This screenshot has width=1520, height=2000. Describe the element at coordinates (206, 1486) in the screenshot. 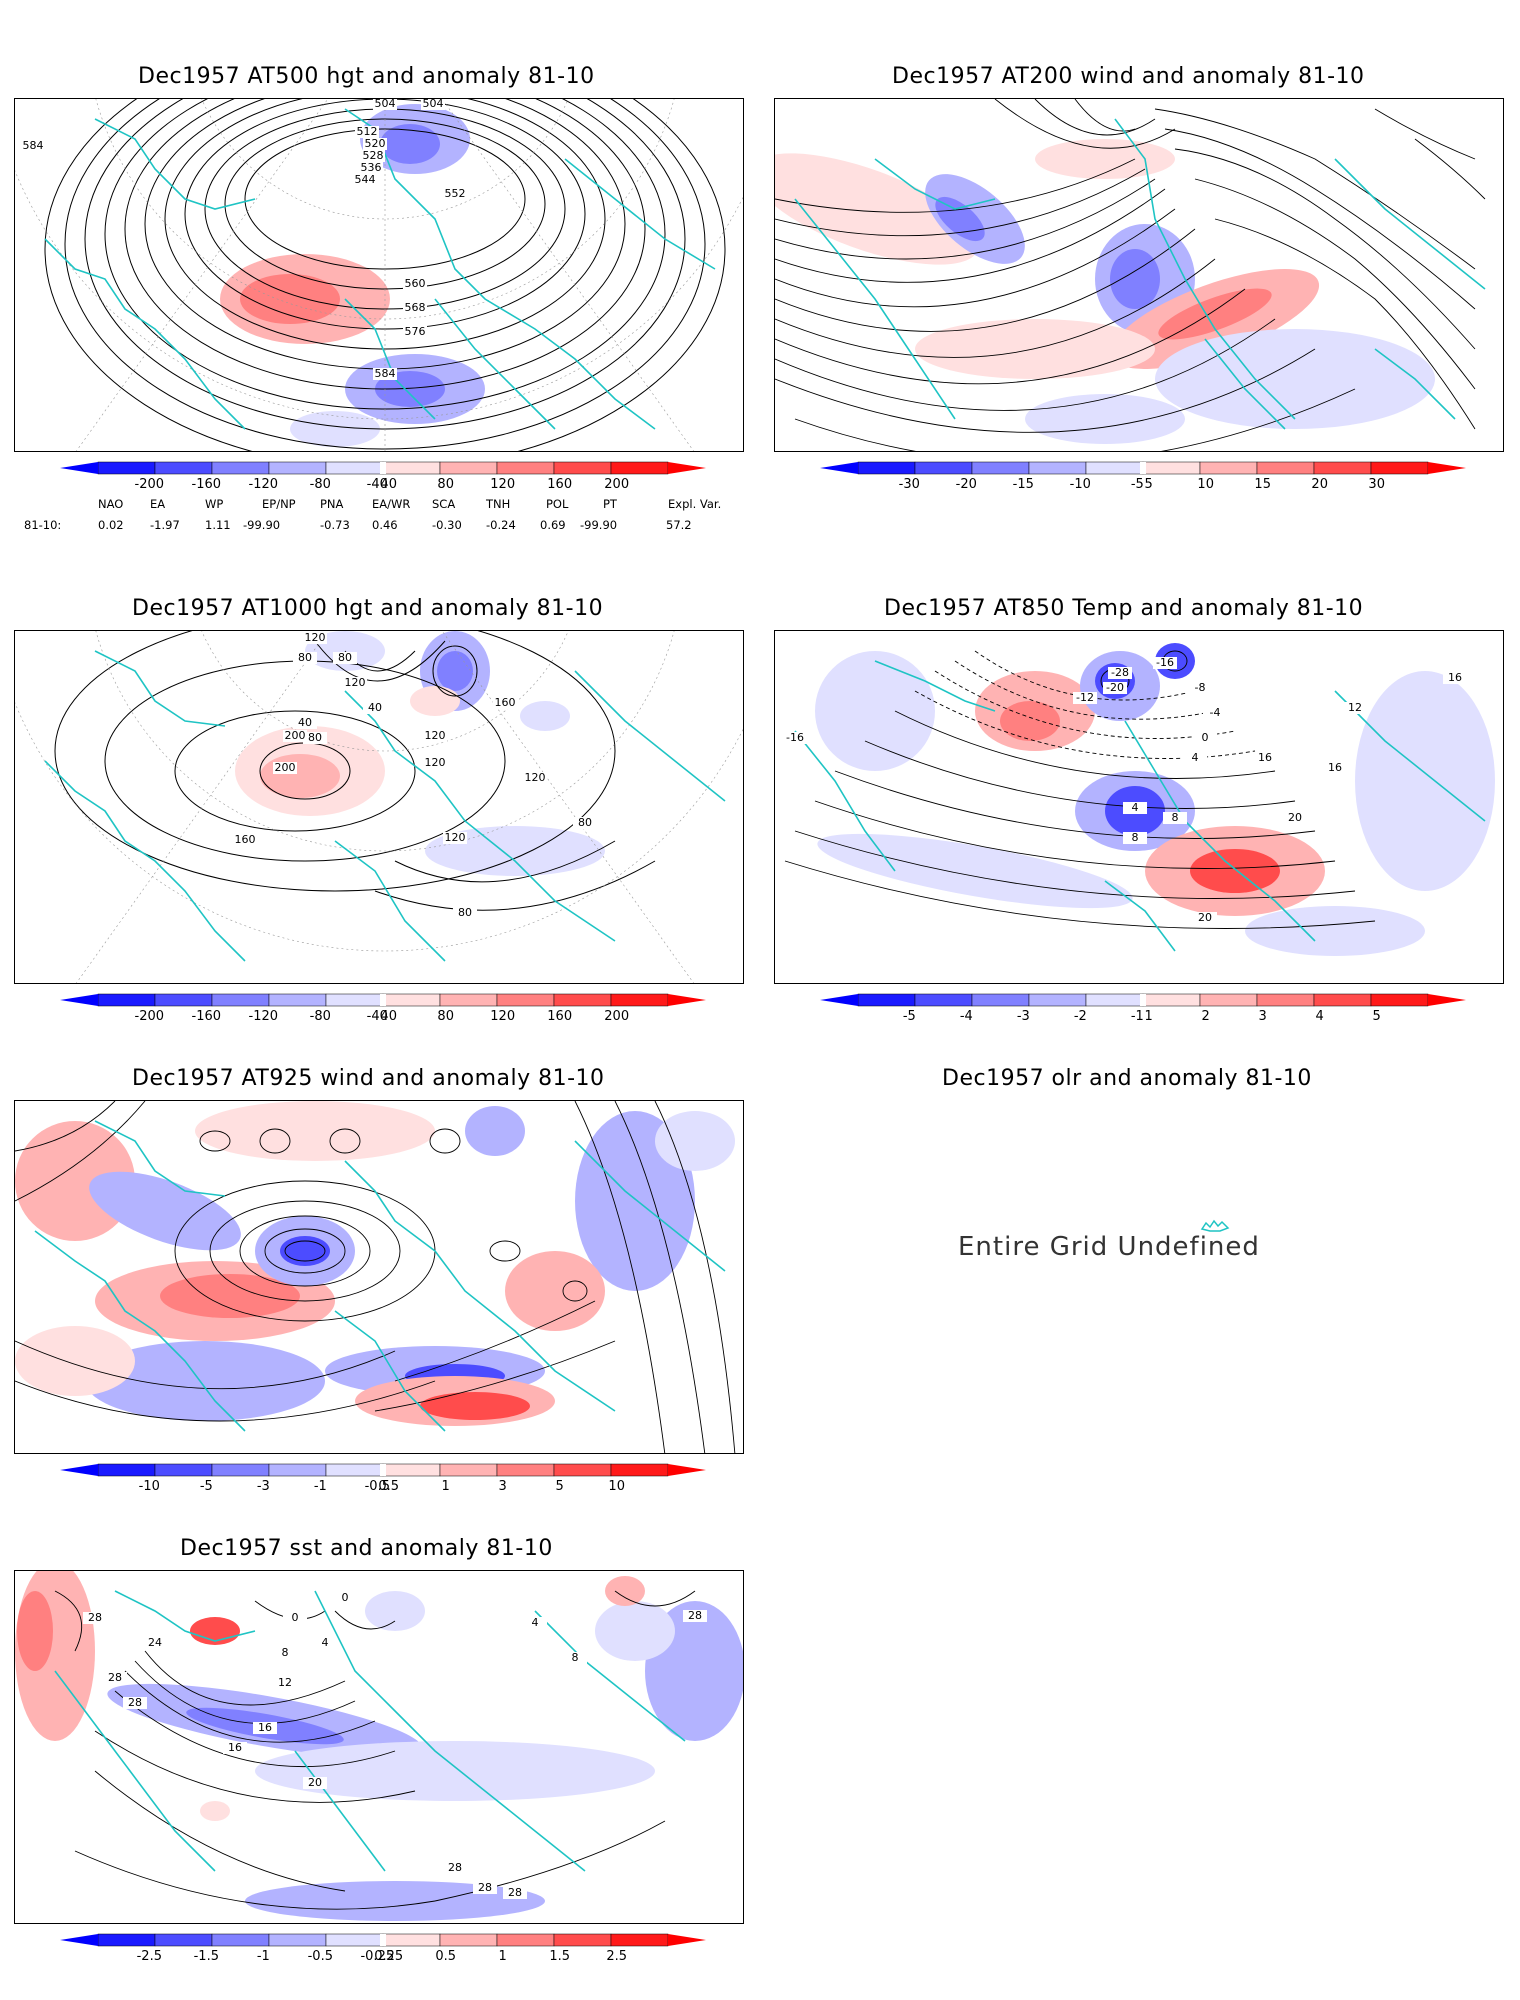

I see `colorbar-tick-label: -5` at that location.